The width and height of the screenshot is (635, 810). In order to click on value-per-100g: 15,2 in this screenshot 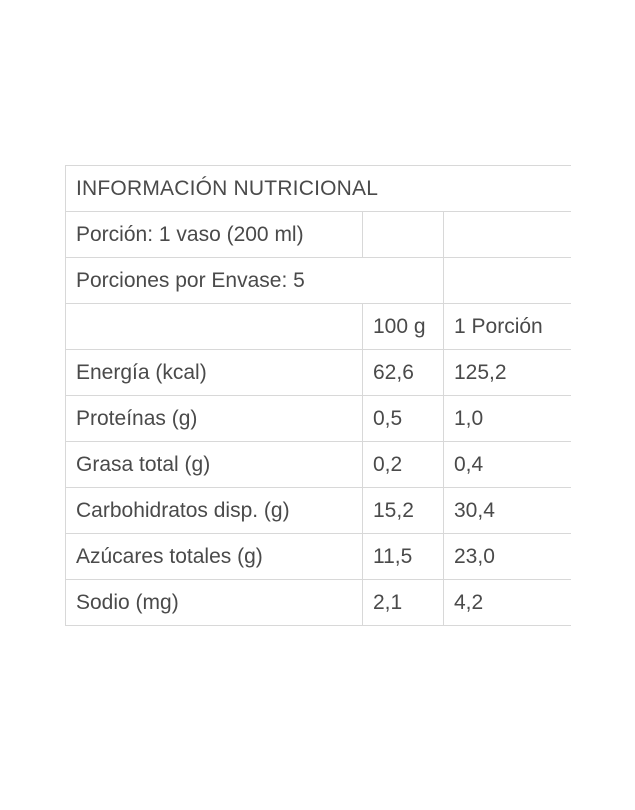, I will do `click(403, 510)`.